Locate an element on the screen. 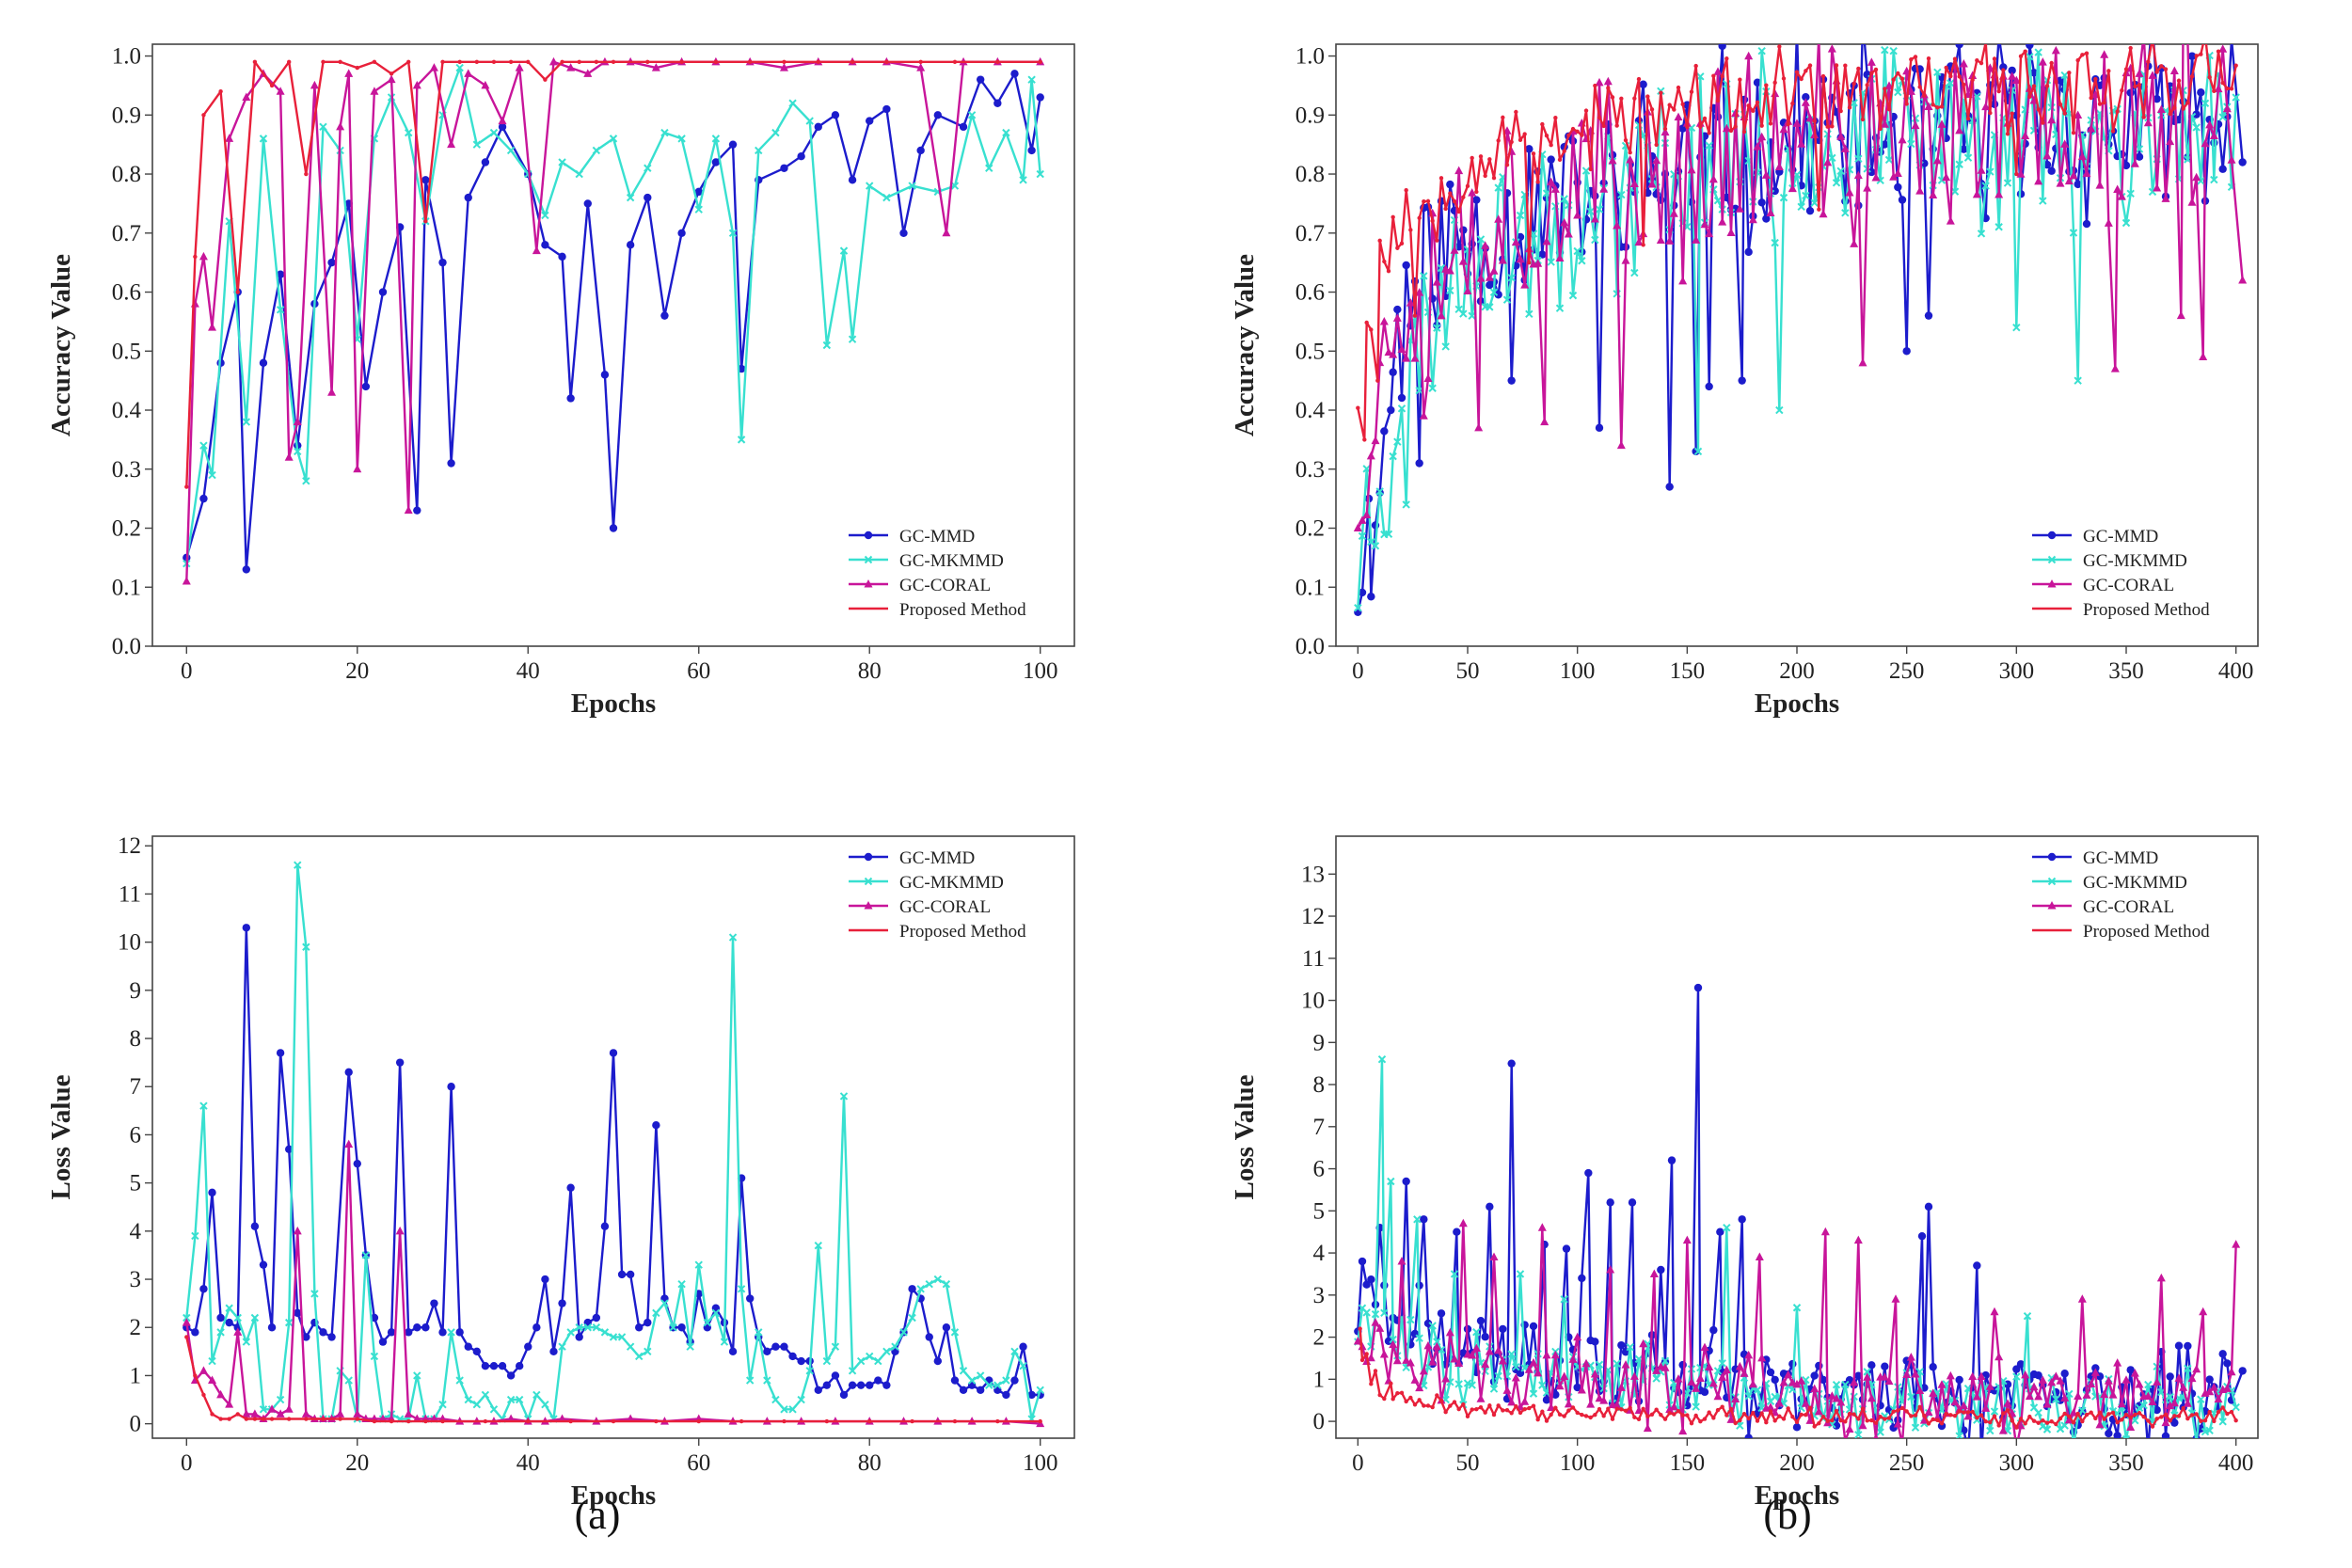 The height and width of the screenshot is (1568, 2352). y-tick-label: 0.7 is located at coordinates (126, 233).